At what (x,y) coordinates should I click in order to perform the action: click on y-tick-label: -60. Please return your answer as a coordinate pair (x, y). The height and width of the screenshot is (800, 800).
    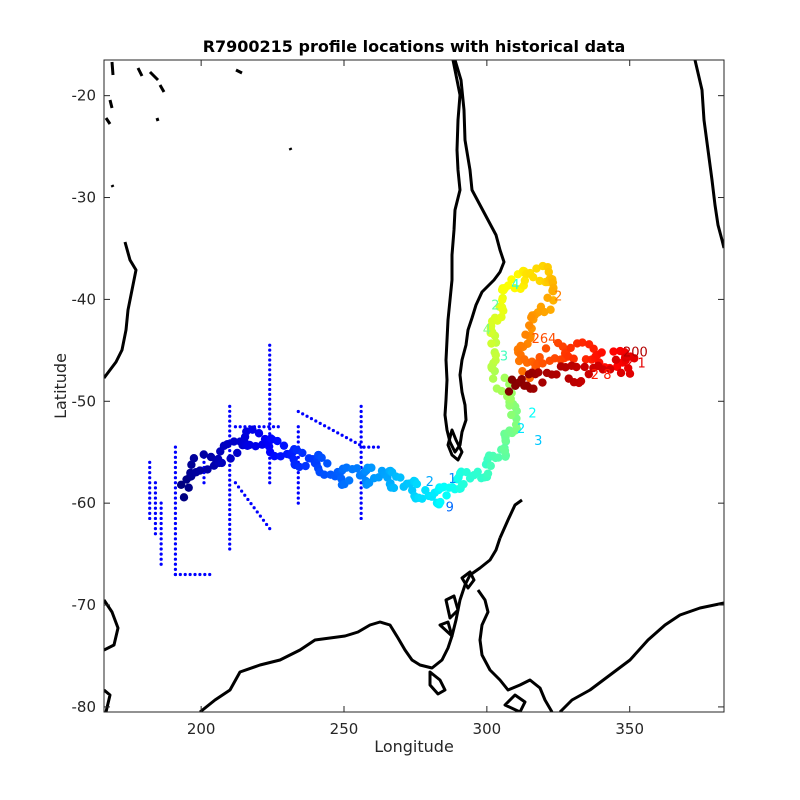
    Looking at the image, I should click on (84, 503).